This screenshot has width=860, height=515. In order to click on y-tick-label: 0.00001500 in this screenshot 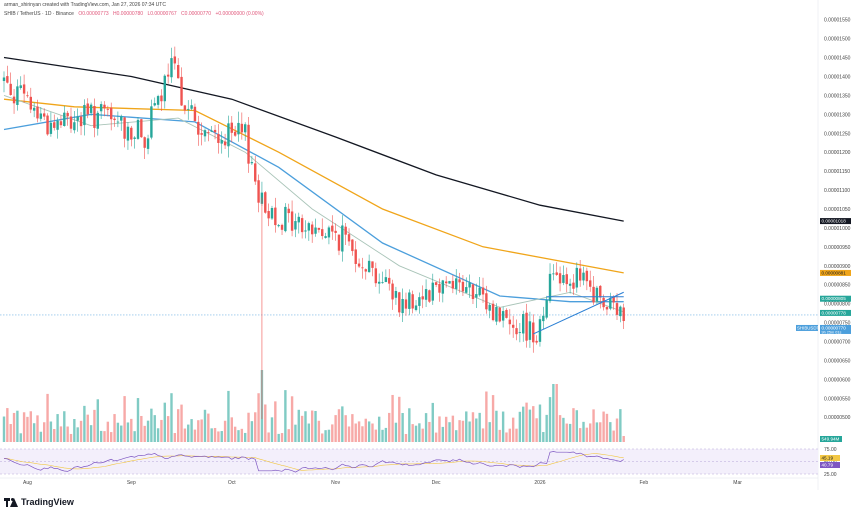, I will do `click(837, 40)`.